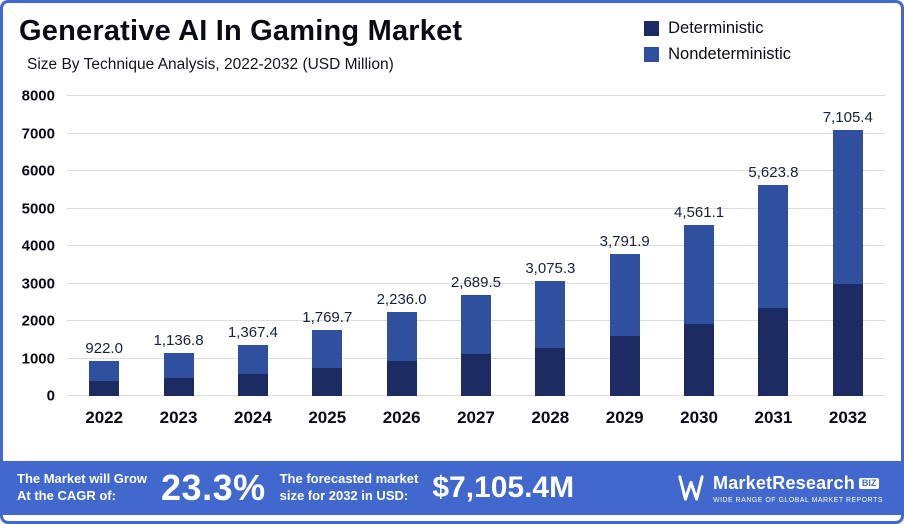 The height and width of the screenshot is (524, 904). Describe the element at coordinates (624, 417) in the screenshot. I see `x-axis-label-2029: 2029` at that location.